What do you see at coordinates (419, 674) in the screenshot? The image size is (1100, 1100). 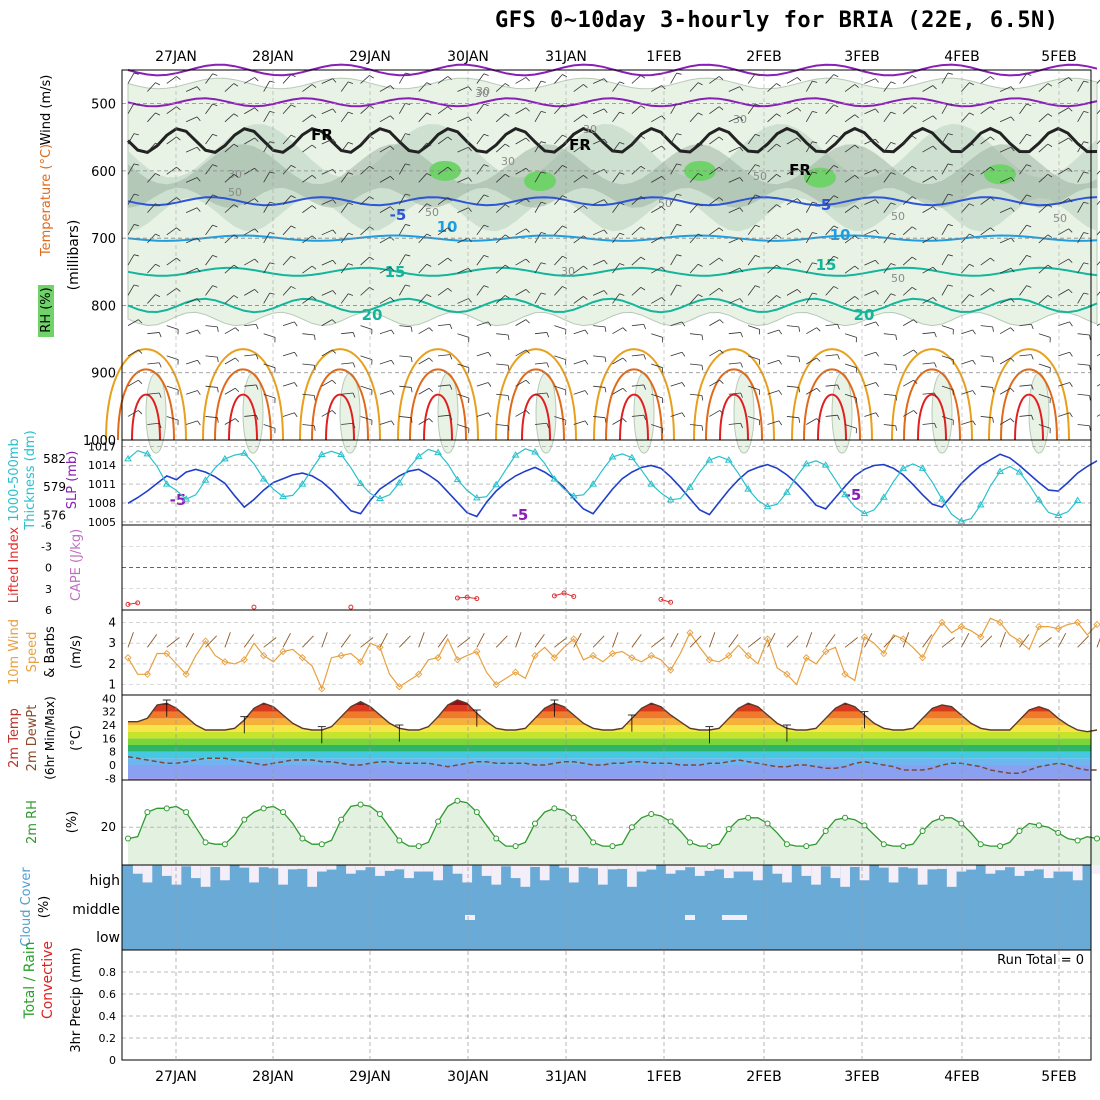 I see `wind-speed-marker` at bounding box center [419, 674].